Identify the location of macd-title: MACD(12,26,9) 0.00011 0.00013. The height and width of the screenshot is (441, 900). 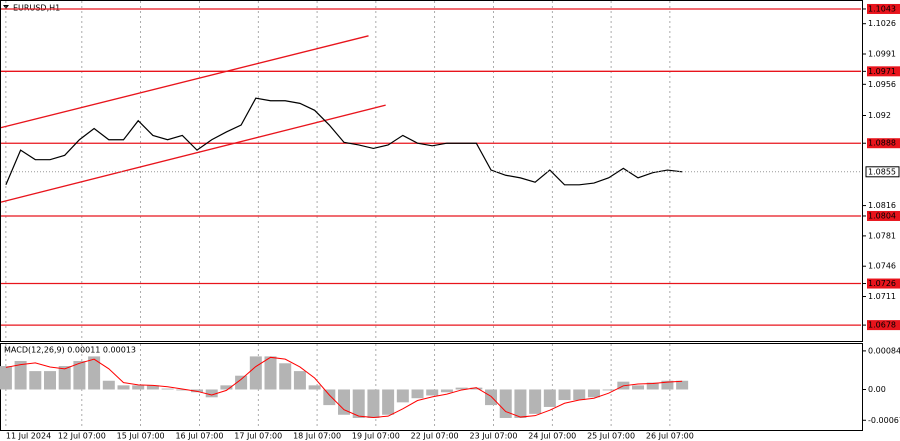
(70, 350).